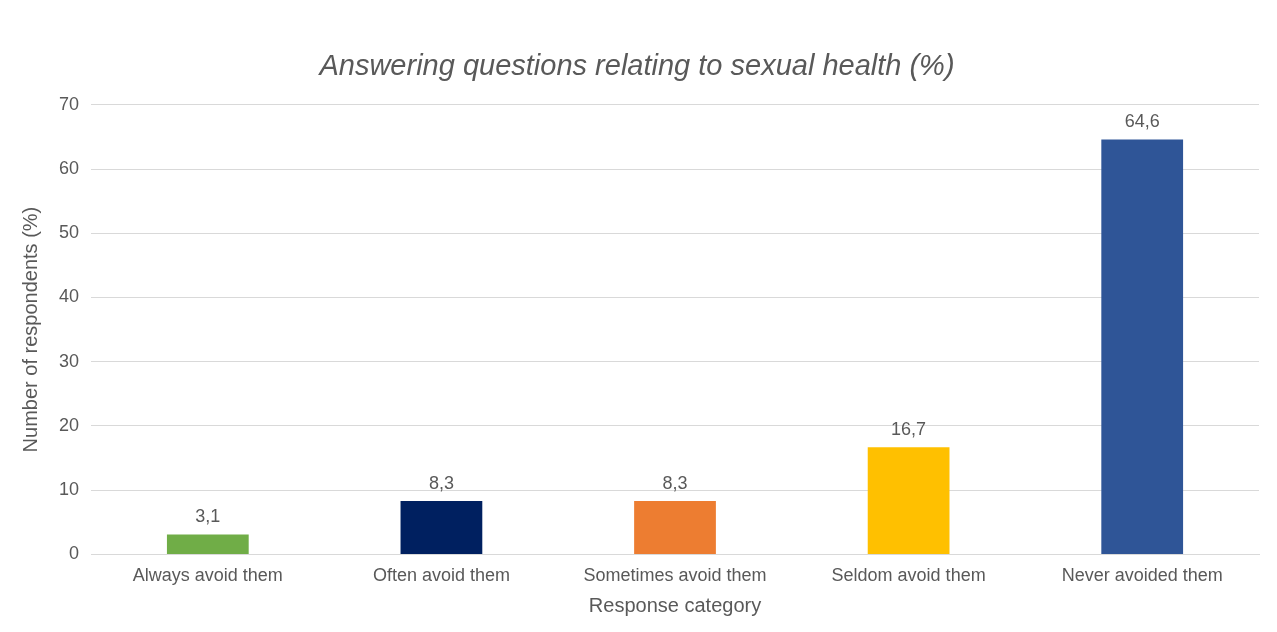 This screenshot has width=1277, height=632. What do you see at coordinates (69, 168) in the screenshot?
I see `y-tick-label: 60` at bounding box center [69, 168].